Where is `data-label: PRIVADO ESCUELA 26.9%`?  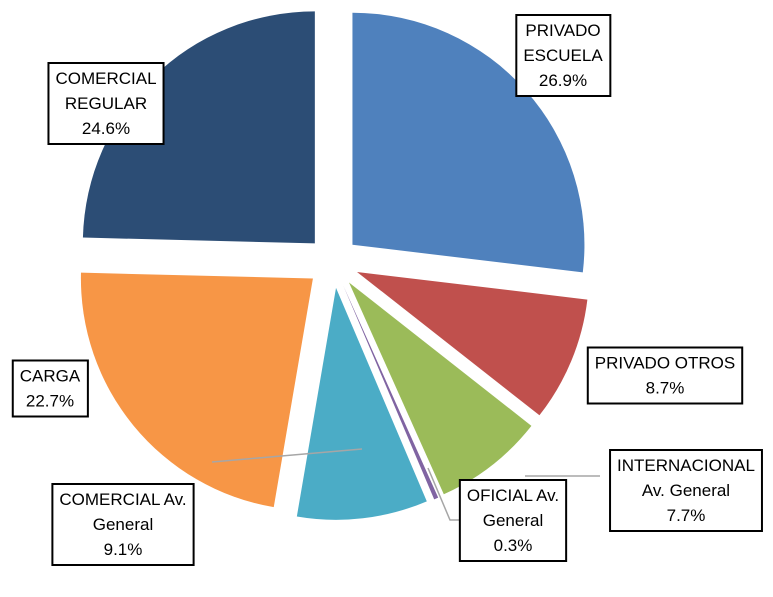
data-label: PRIVADO ESCUELA 26.9% is located at coordinates (563, 55).